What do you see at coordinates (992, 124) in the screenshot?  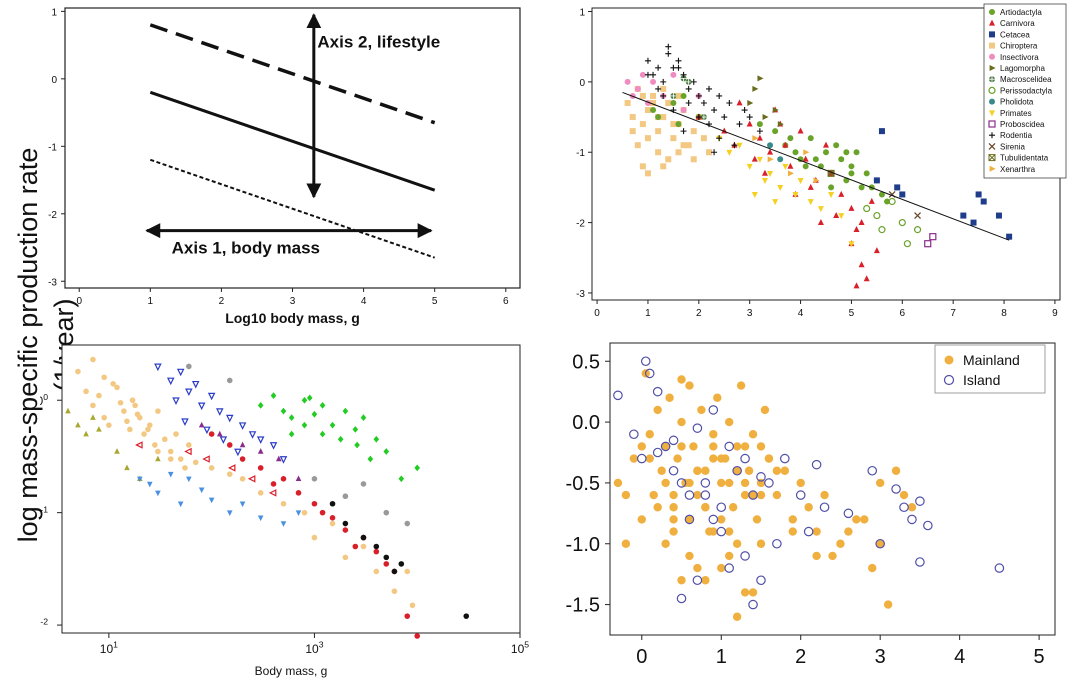 I see `legend-marker-proboscidea` at bounding box center [992, 124].